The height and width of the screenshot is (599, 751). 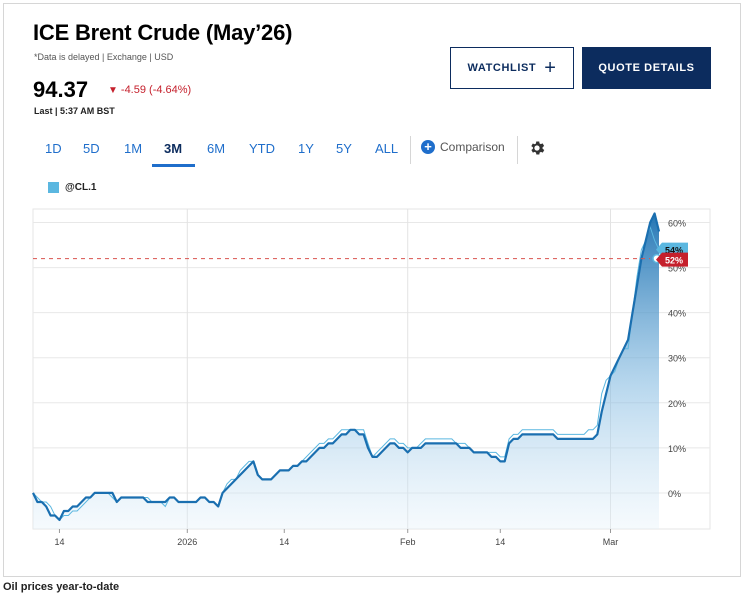 What do you see at coordinates (428, 147) in the screenshot?
I see `add-circle-icon: +` at bounding box center [428, 147].